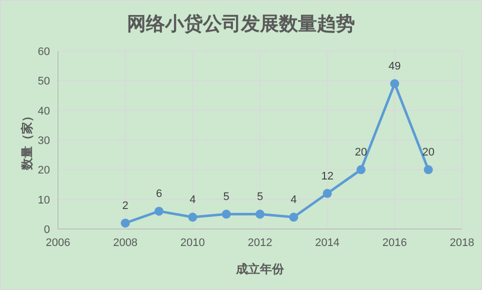  What do you see at coordinates (260, 243) in the screenshot?
I see `x-tick-label: 2012` at bounding box center [260, 243].